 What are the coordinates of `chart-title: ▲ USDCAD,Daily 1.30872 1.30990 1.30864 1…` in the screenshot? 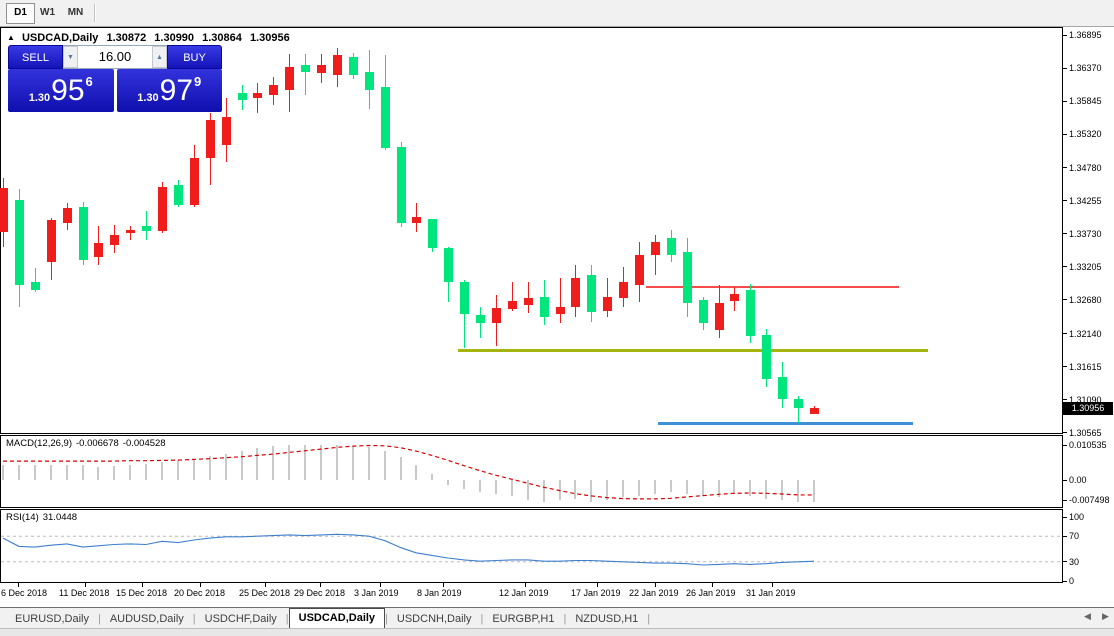 It's located at (151, 38).